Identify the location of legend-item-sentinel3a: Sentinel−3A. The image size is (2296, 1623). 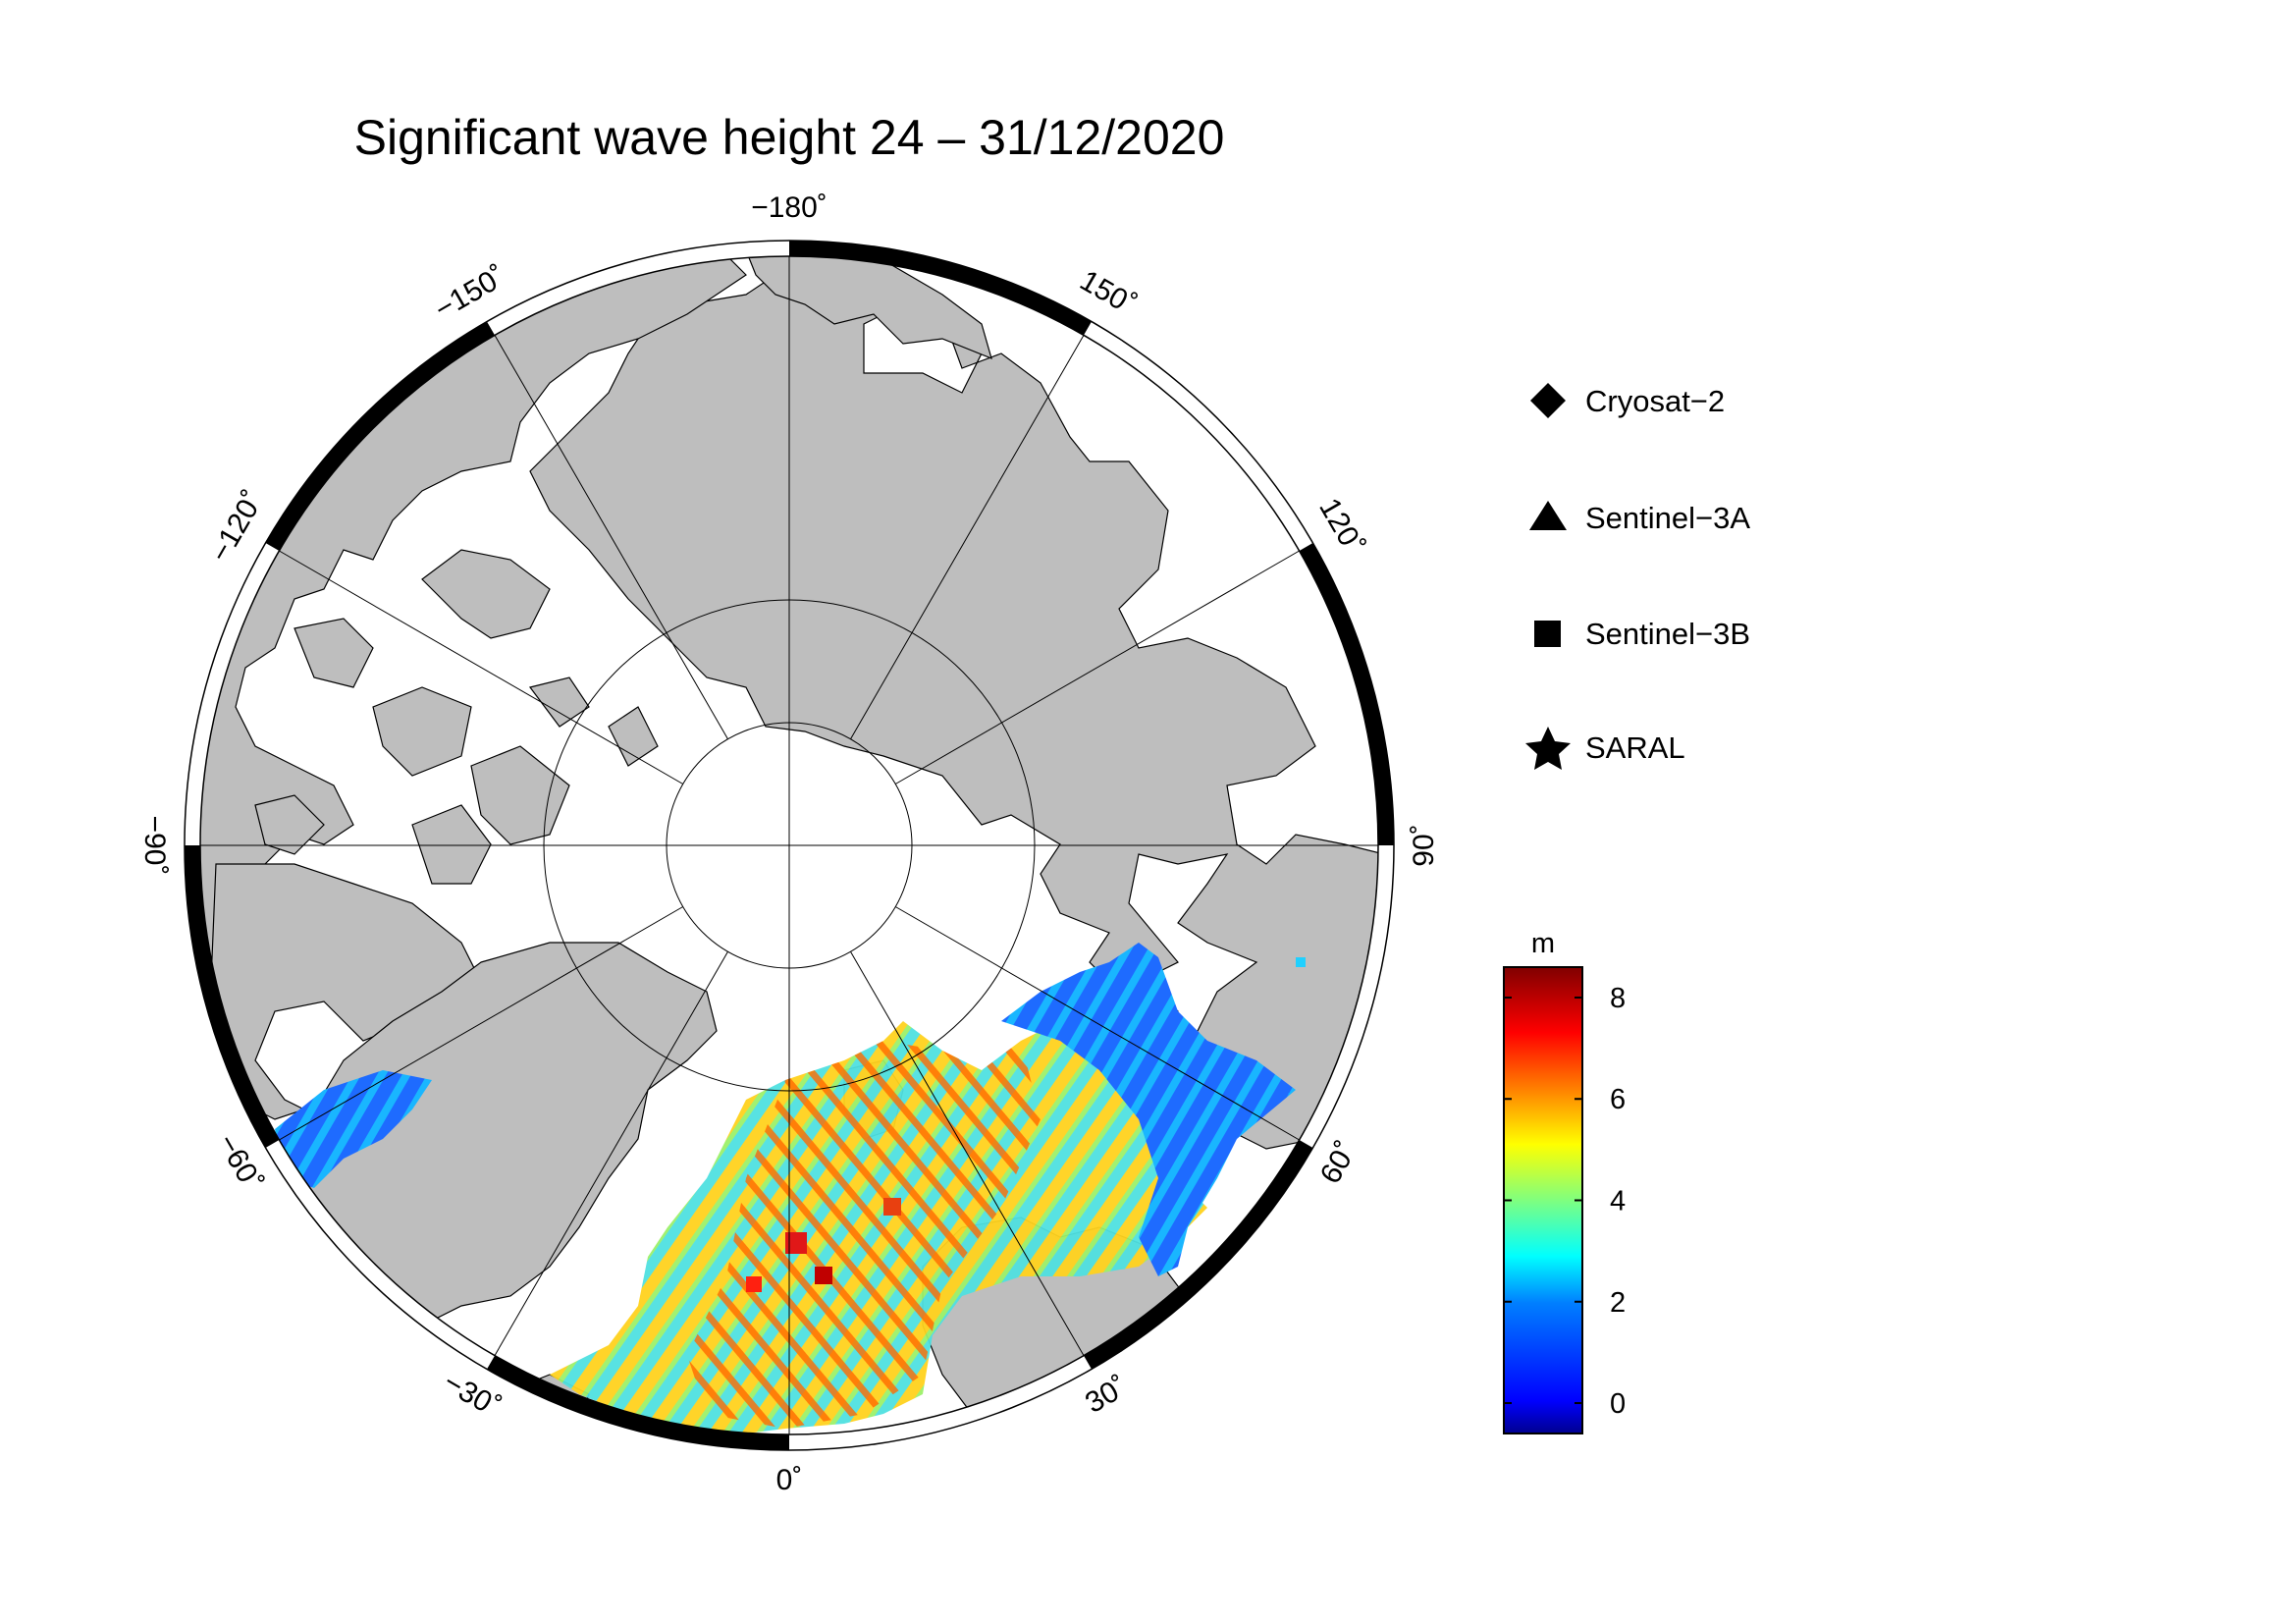
(1639, 518).